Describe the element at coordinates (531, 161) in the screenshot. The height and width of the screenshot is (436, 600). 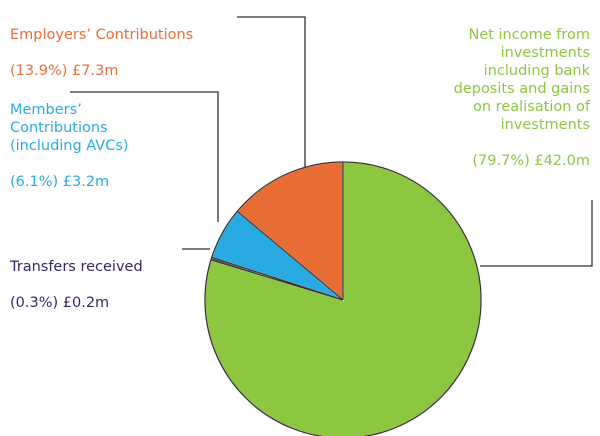
I see `value-label: (79.7%) £42.0m` at that location.